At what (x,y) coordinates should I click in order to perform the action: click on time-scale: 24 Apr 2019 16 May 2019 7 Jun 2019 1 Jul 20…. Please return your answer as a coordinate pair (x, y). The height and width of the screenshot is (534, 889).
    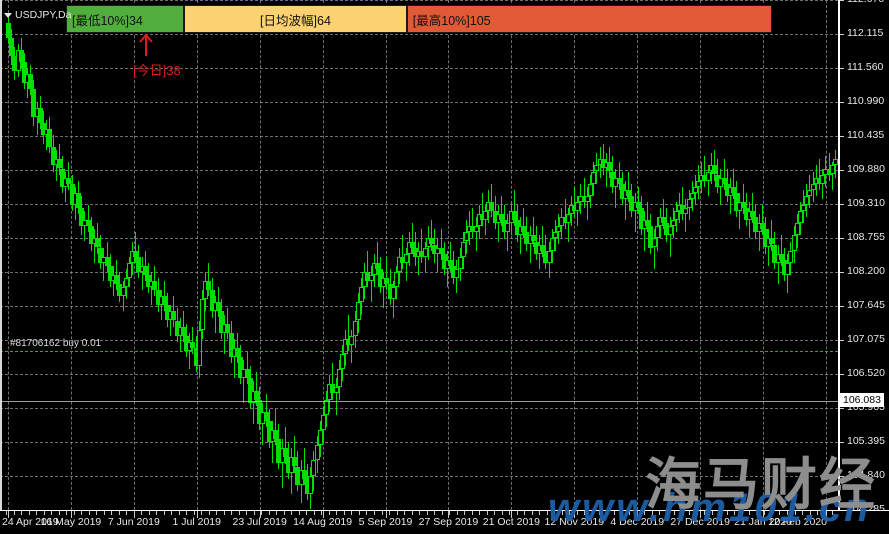
    Looking at the image, I should click on (444, 522).